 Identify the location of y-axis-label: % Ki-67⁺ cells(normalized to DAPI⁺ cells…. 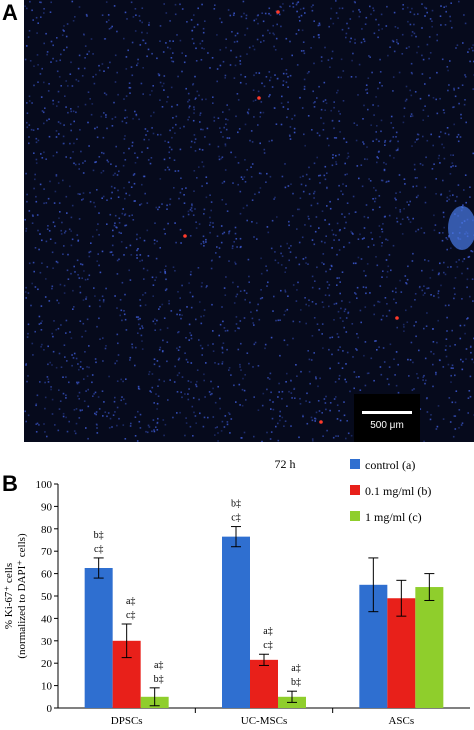
(15, 596).